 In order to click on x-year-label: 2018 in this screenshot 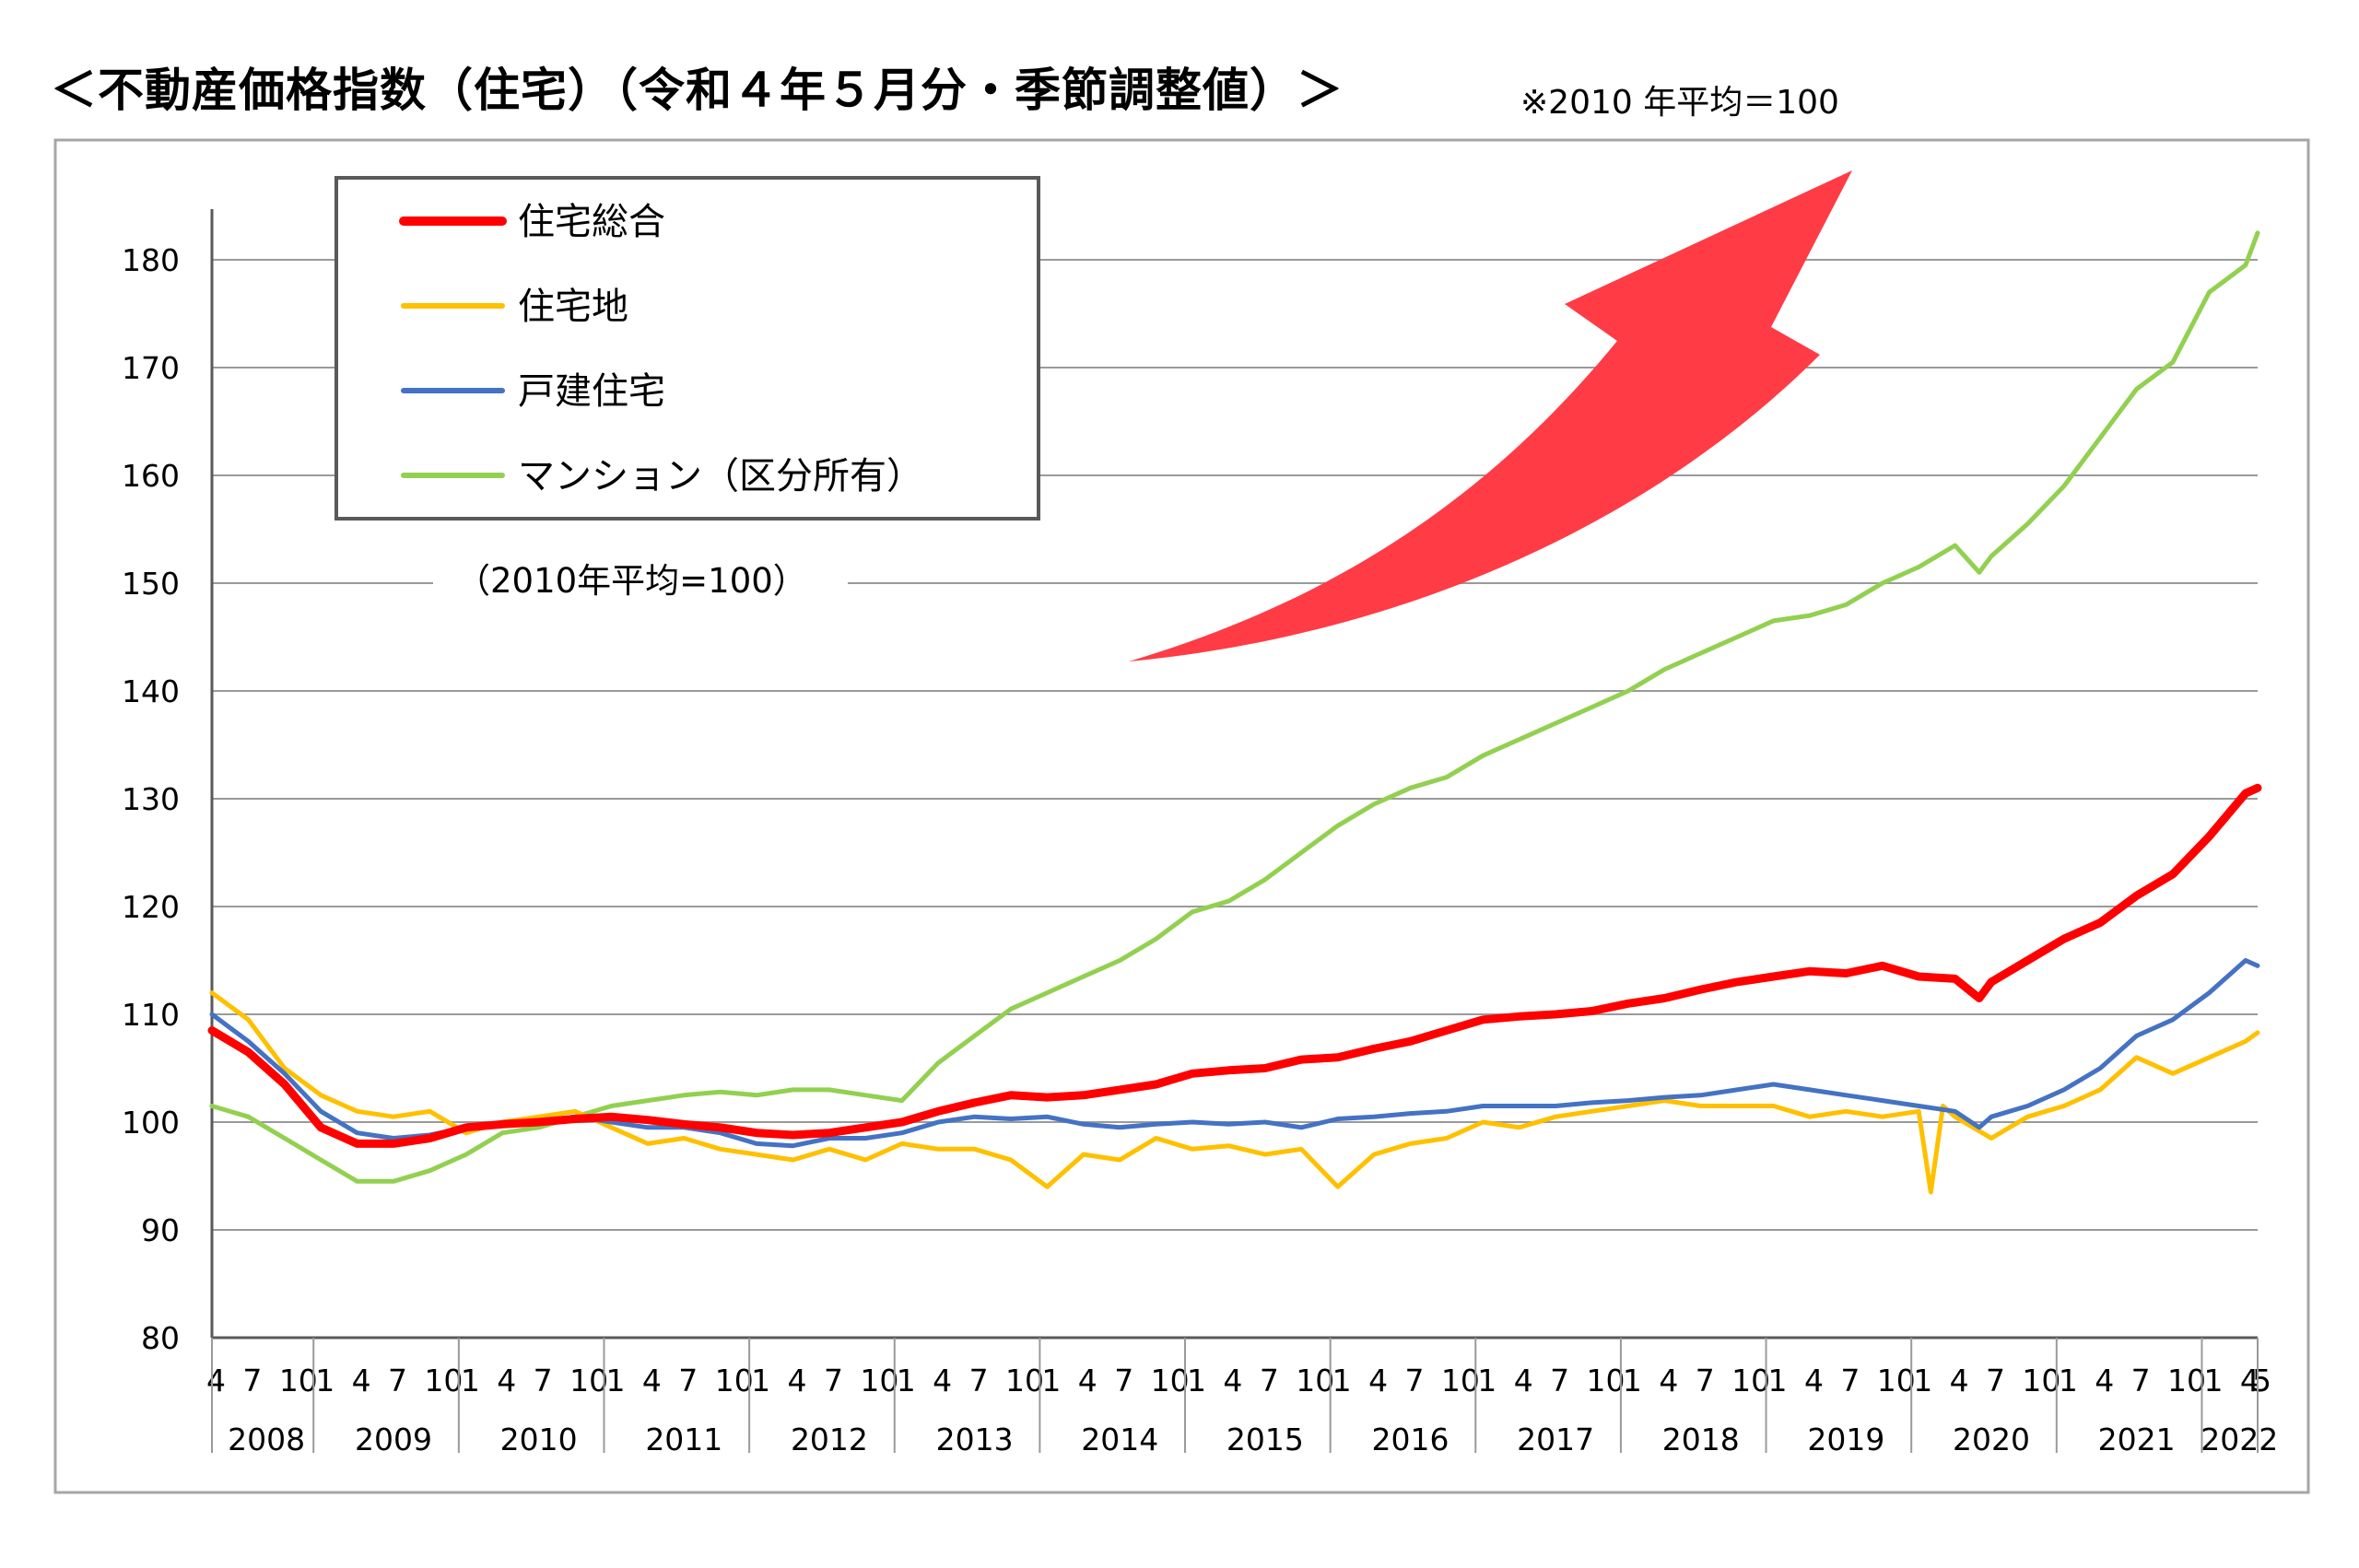, I will do `click(1701, 1439)`.